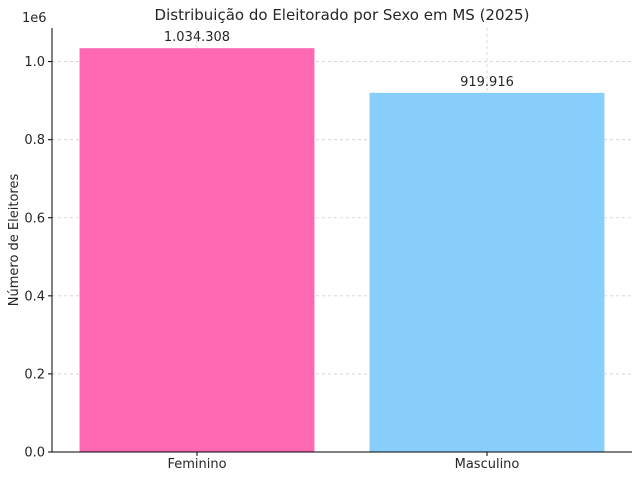 The height and width of the screenshot is (478, 640). Describe the element at coordinates (14, 240) in the screenshot. I see `y-axis-label: Número de Eleitores` at that location.